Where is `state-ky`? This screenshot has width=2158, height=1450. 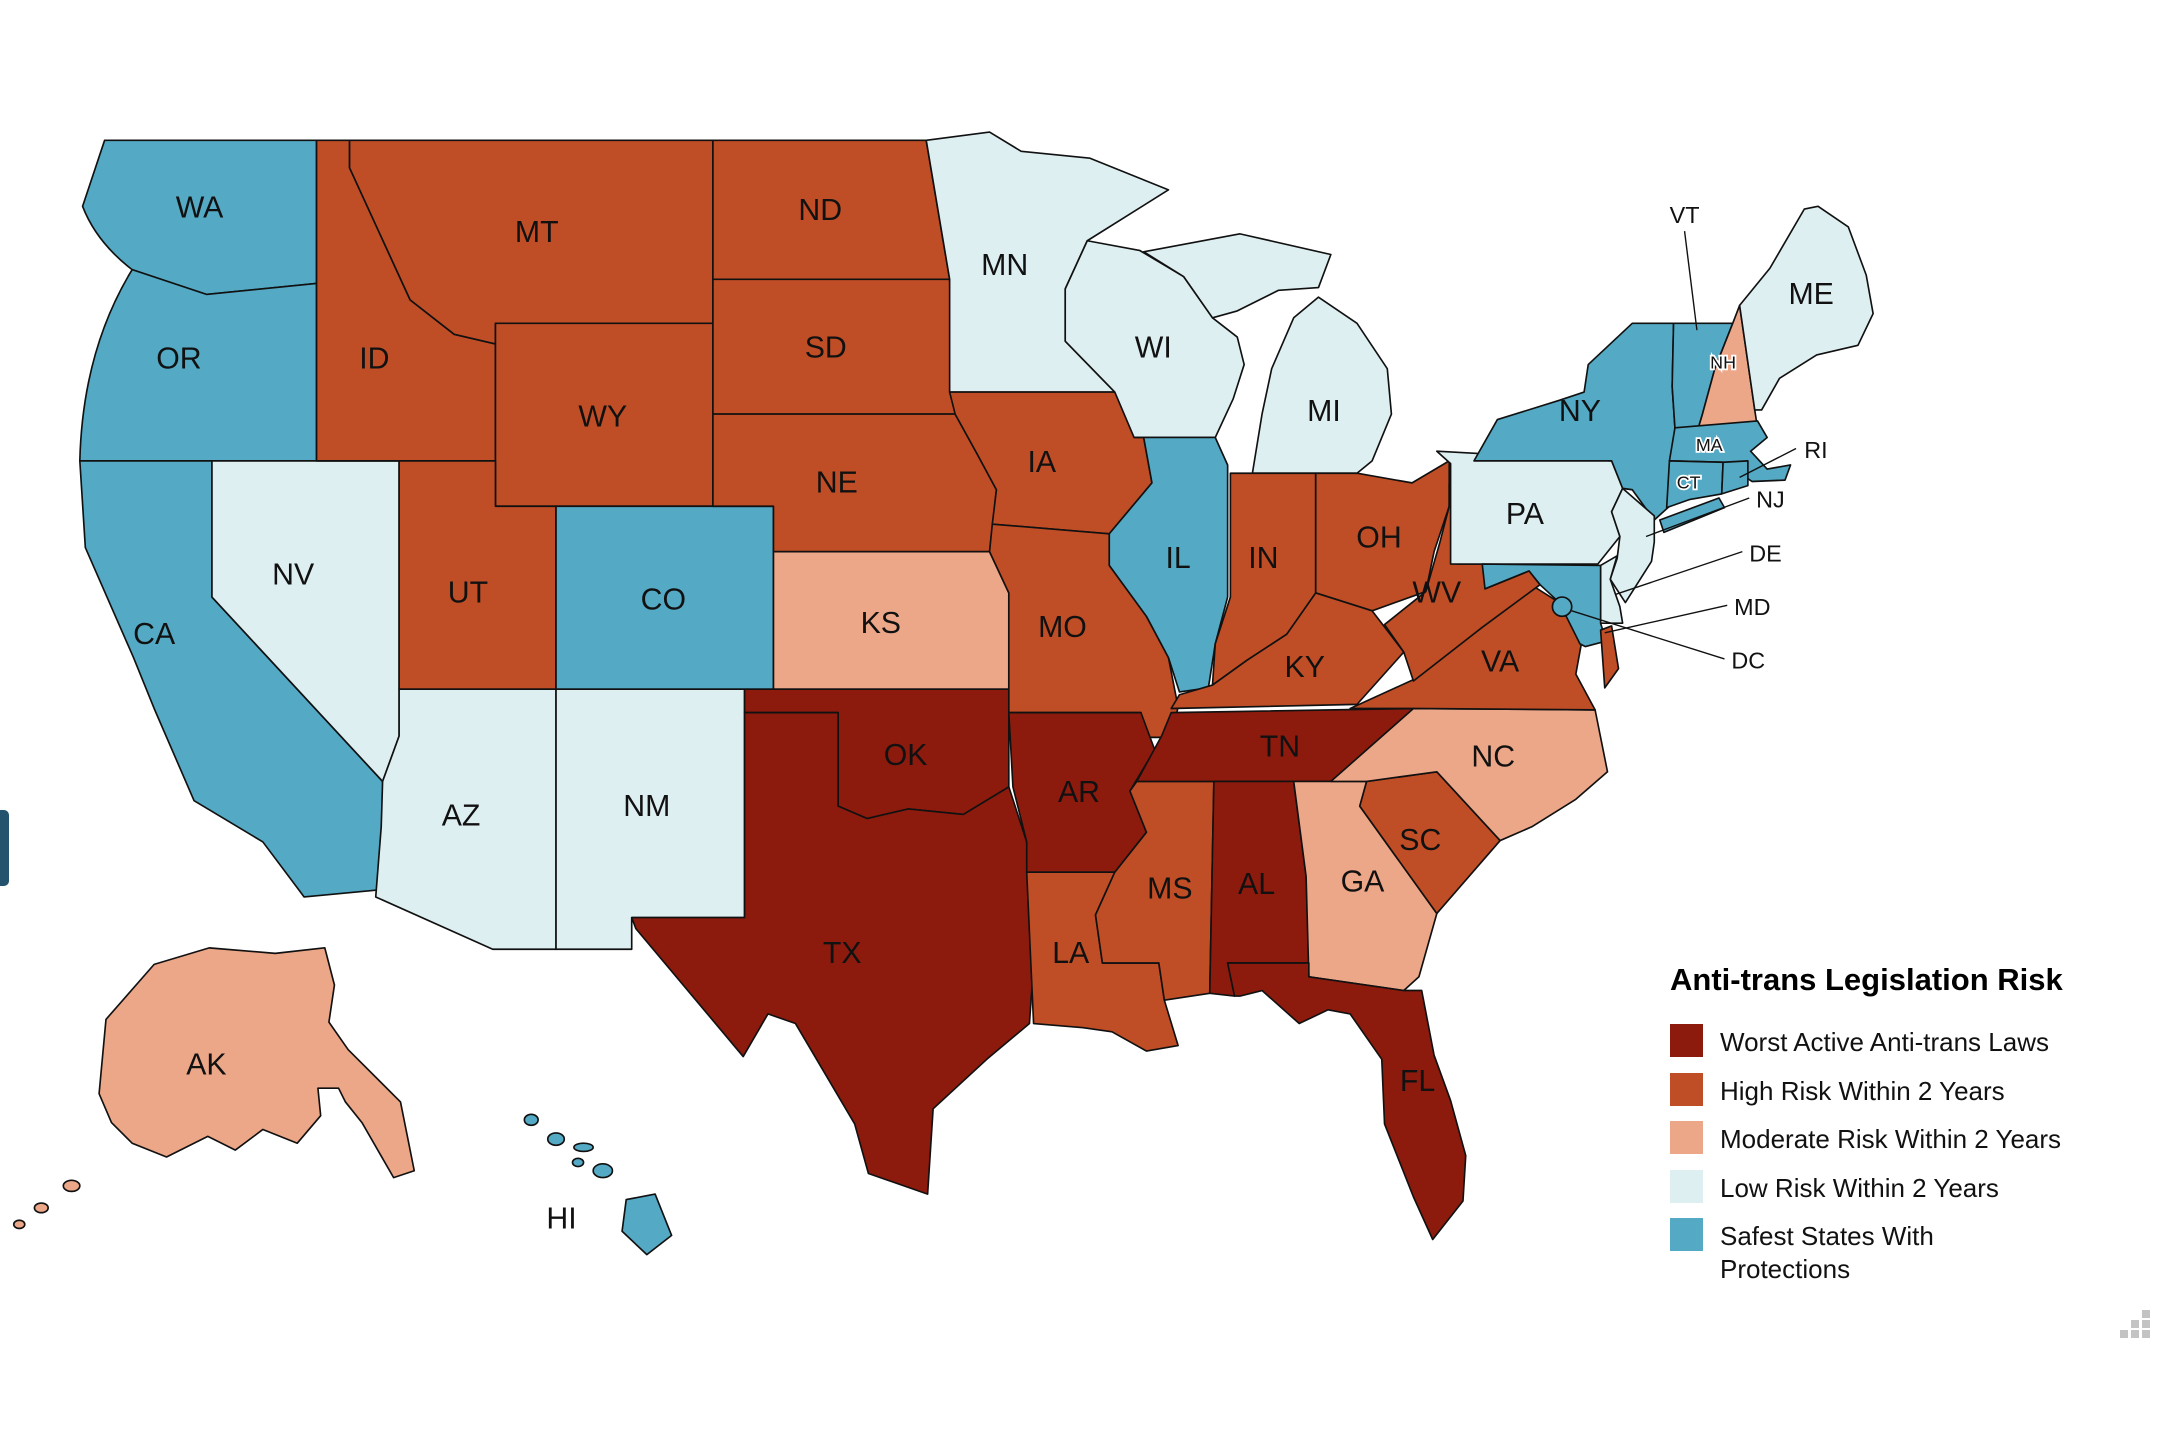
state-ky is located at coordinates (1287, 651).